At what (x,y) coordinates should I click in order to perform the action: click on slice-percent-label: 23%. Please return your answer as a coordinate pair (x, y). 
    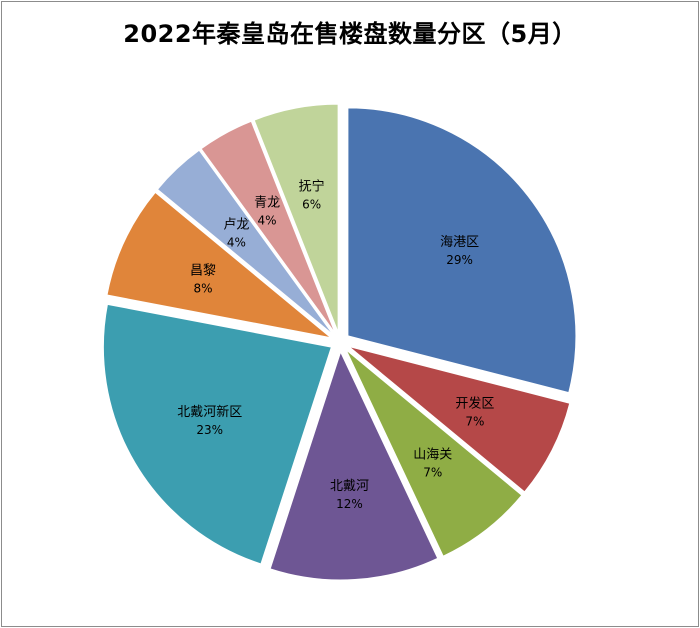
    Looking at the image, I should click on (209, 430).